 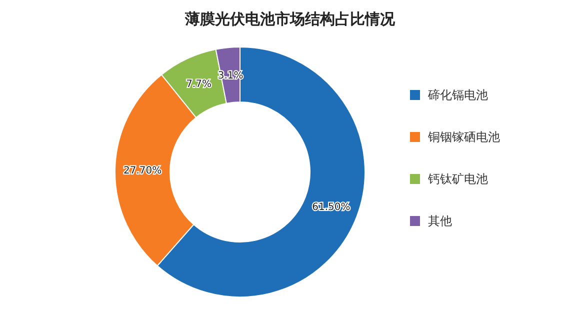 What do you see at coordinates (290, 19) in the screenshot?
I see `chart-title: 薄膜光伏电池市场结构占比情况` at bounding box center [290, 19].